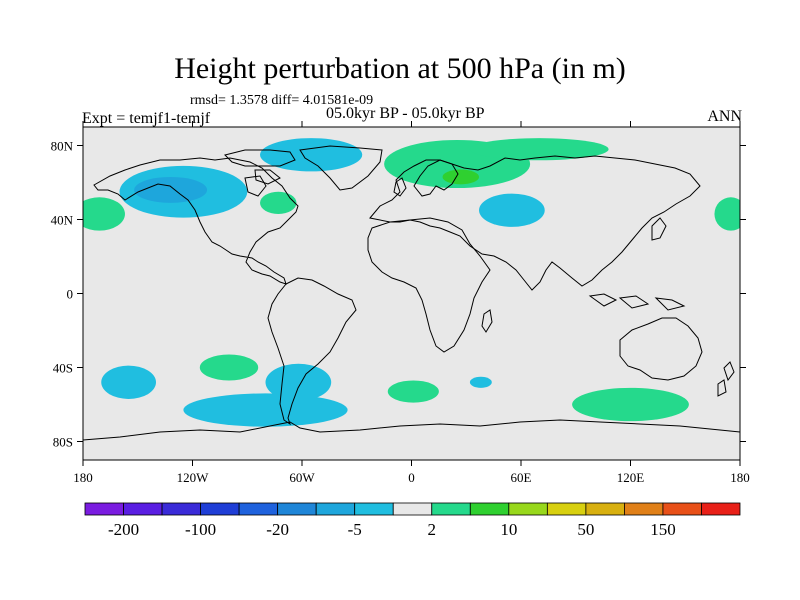  I want to click on lat-tick-label: 80N, so click(62, 146).